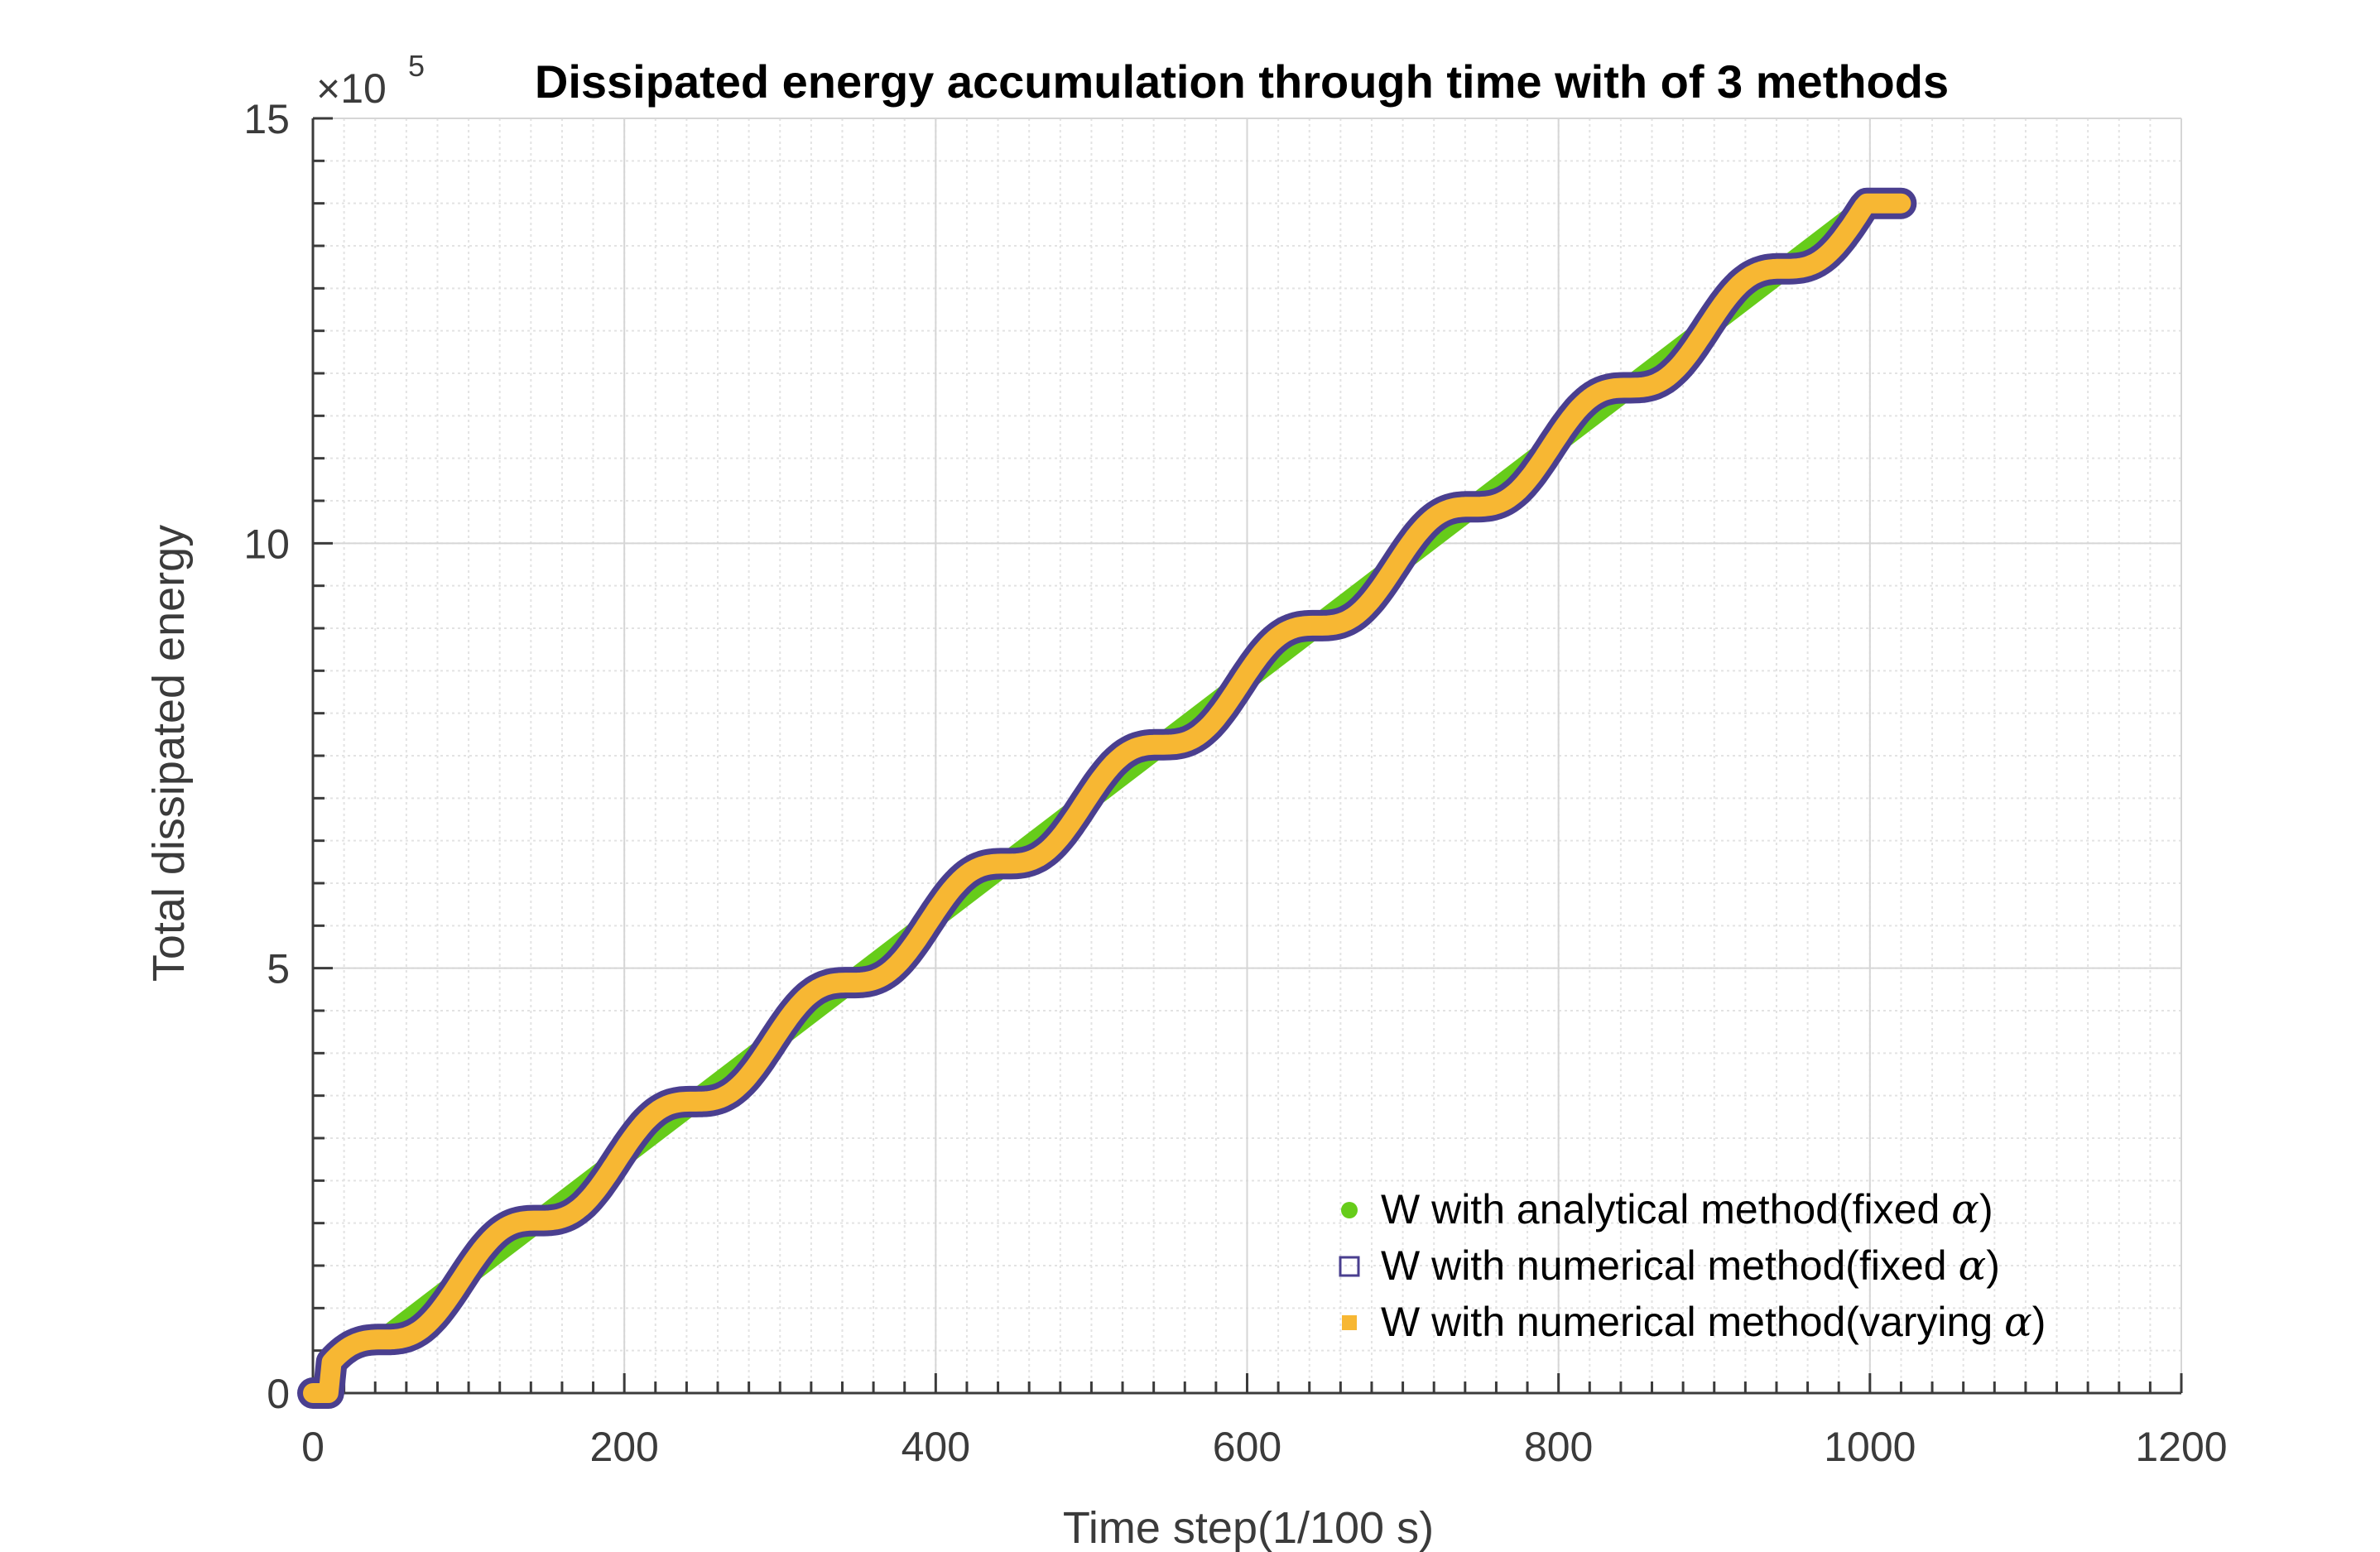 This screenshot has width=2380, height=1552. Describe the element at coordinates (1666, 1209) in the screenshot. I see `legend-label-text: W with analytical method(fixed` at that location.